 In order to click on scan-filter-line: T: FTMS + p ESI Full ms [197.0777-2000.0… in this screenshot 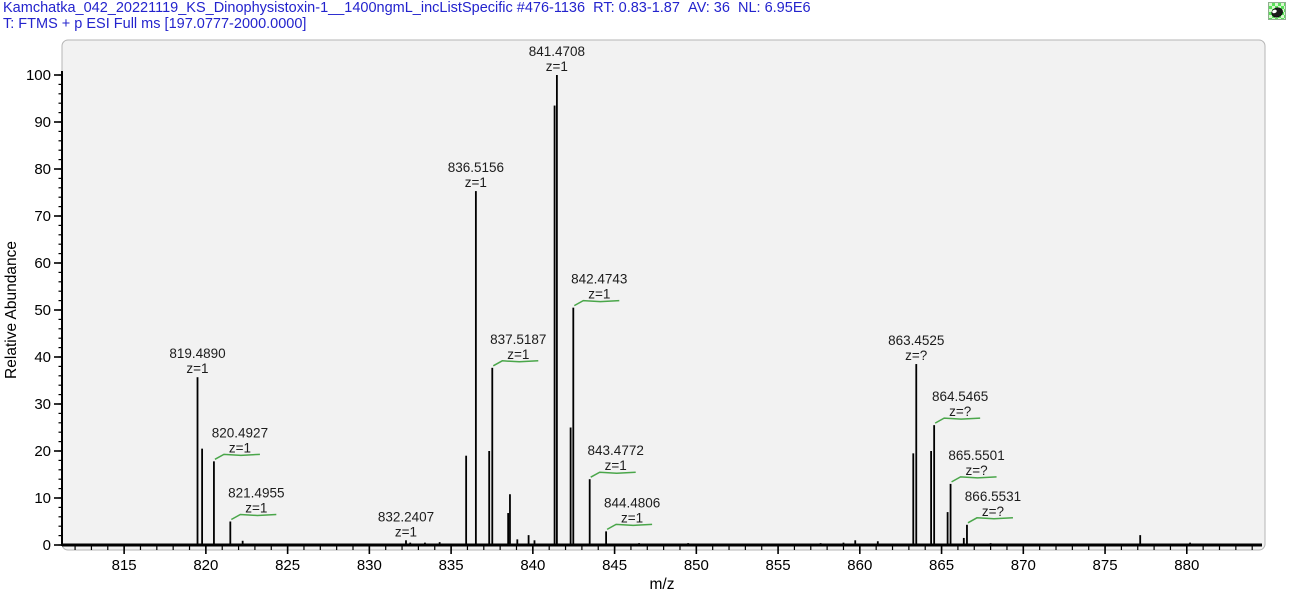, I will do `click(155, 24)`.